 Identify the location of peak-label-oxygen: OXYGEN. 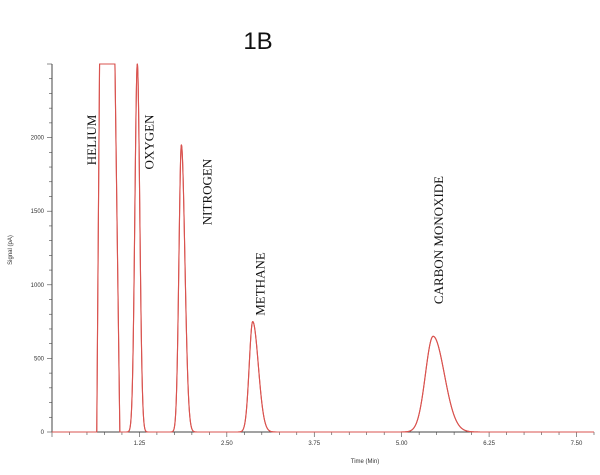
(148, 141).